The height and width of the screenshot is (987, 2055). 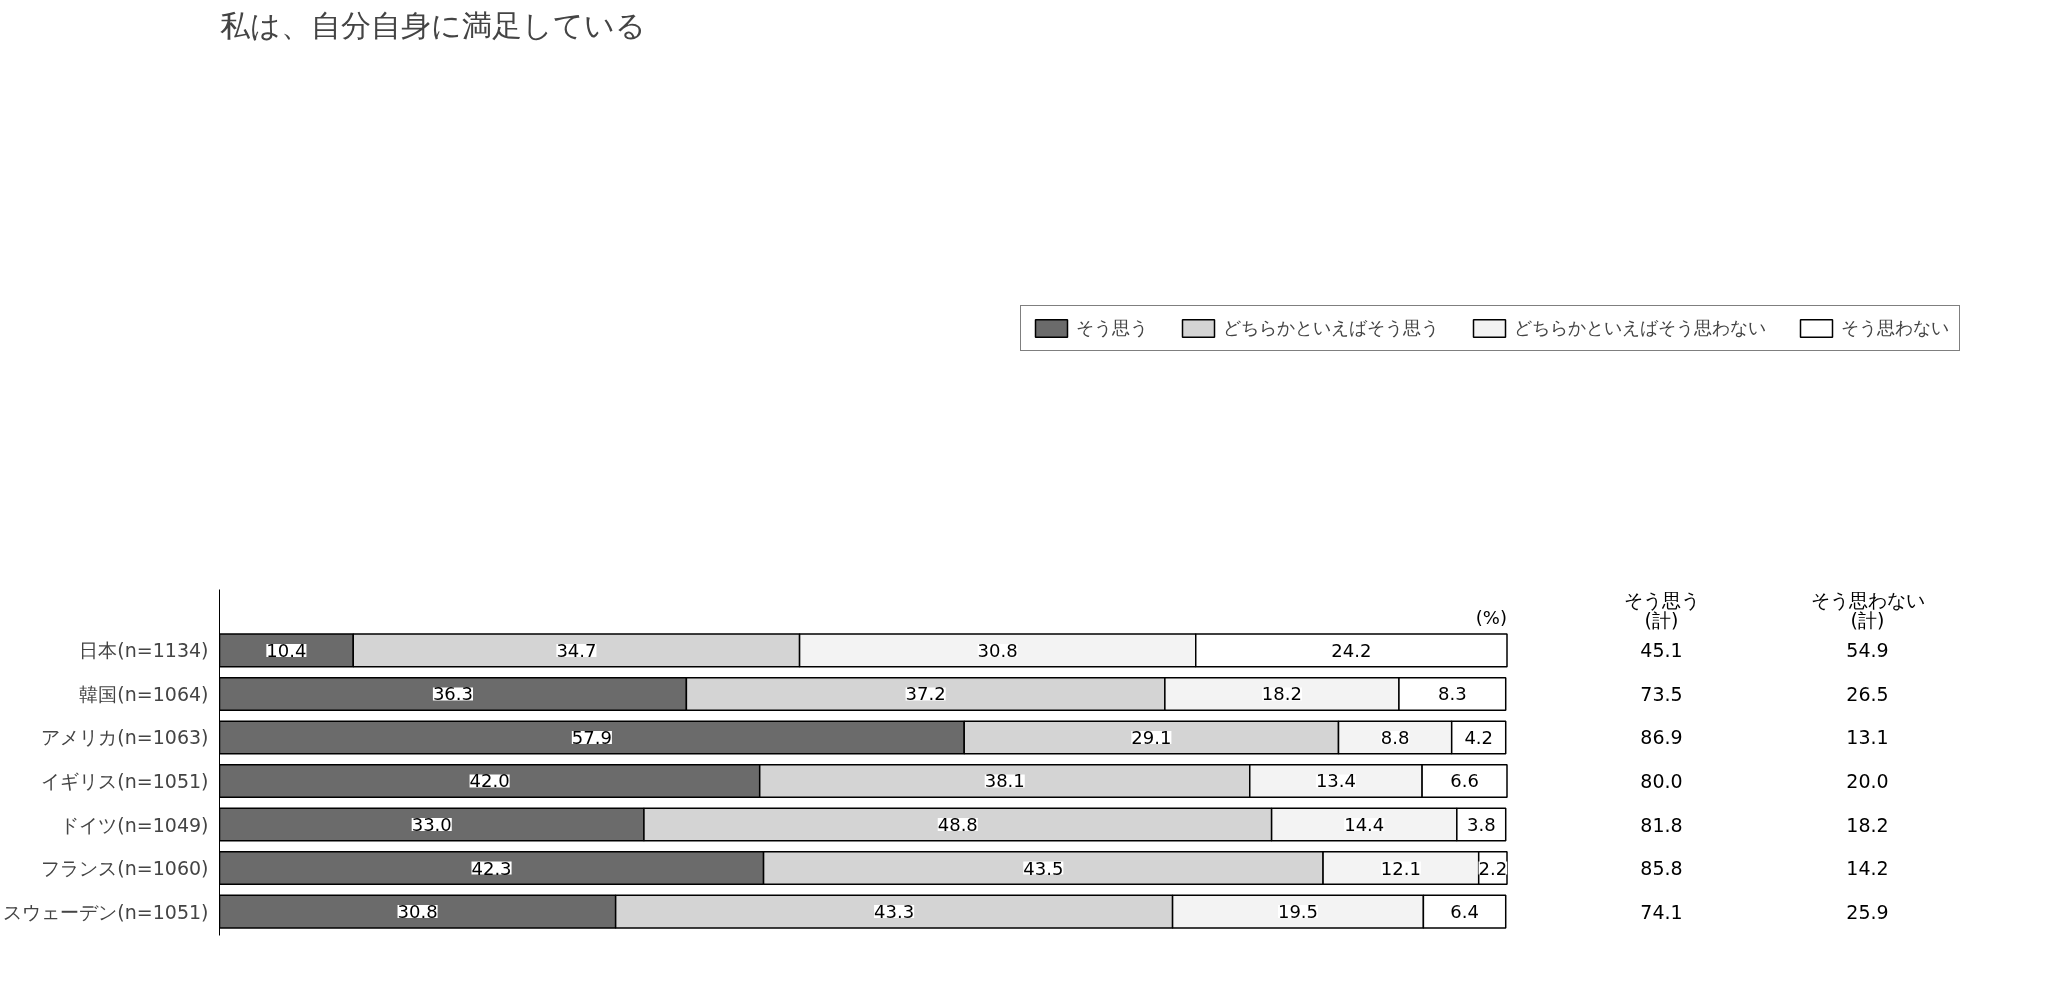 I want to click on text: 73.5, so click(x=1661, y=693).